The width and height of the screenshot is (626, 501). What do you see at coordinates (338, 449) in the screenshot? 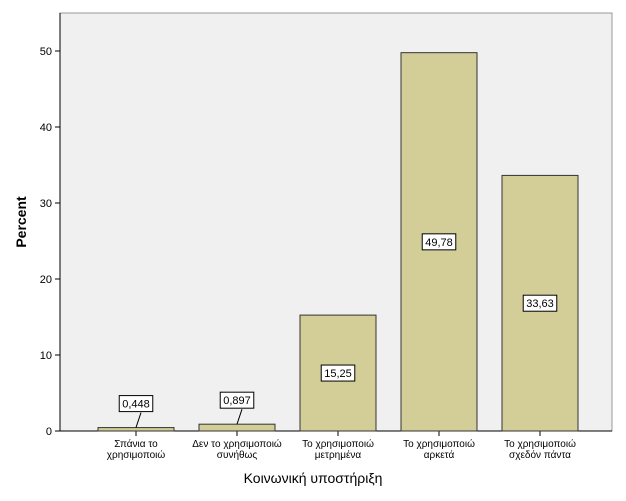
I see `x-tick-label: Το χρησιμοποιώ μετρημένα` at bounding box center [338, 449].